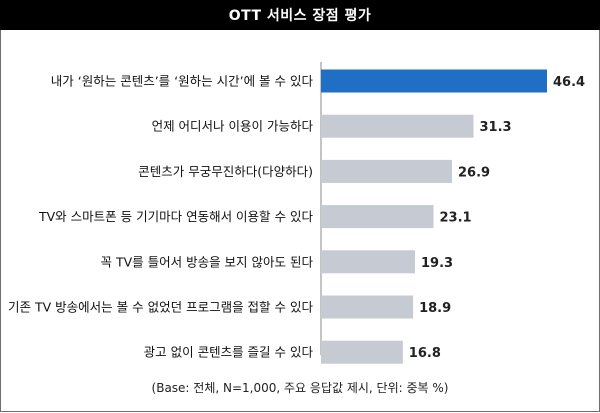  Describe the element at coordinates (300, 388) in the screenshot. I see `base-note: (Base: 전체, N=1,000, 주요 응답값 제시, 단위: 중복 %)` at that location.